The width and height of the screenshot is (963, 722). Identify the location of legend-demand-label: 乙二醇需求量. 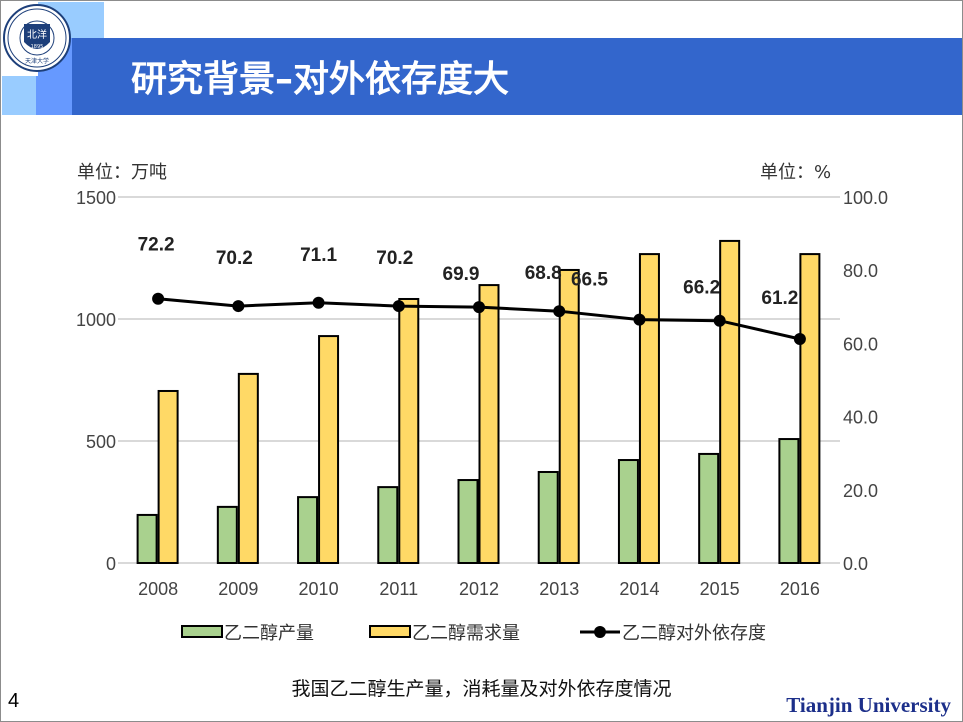
(466, 633).